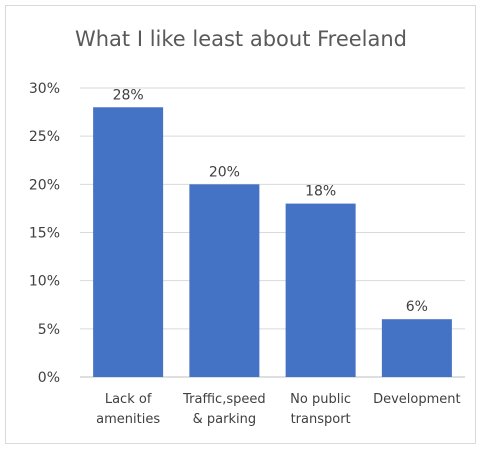 The height and width of the screenshot is (451, 483). Describe the element at coordinates (224, 419) in the screenshot. I see `x-tick-label: & parking` at that location.